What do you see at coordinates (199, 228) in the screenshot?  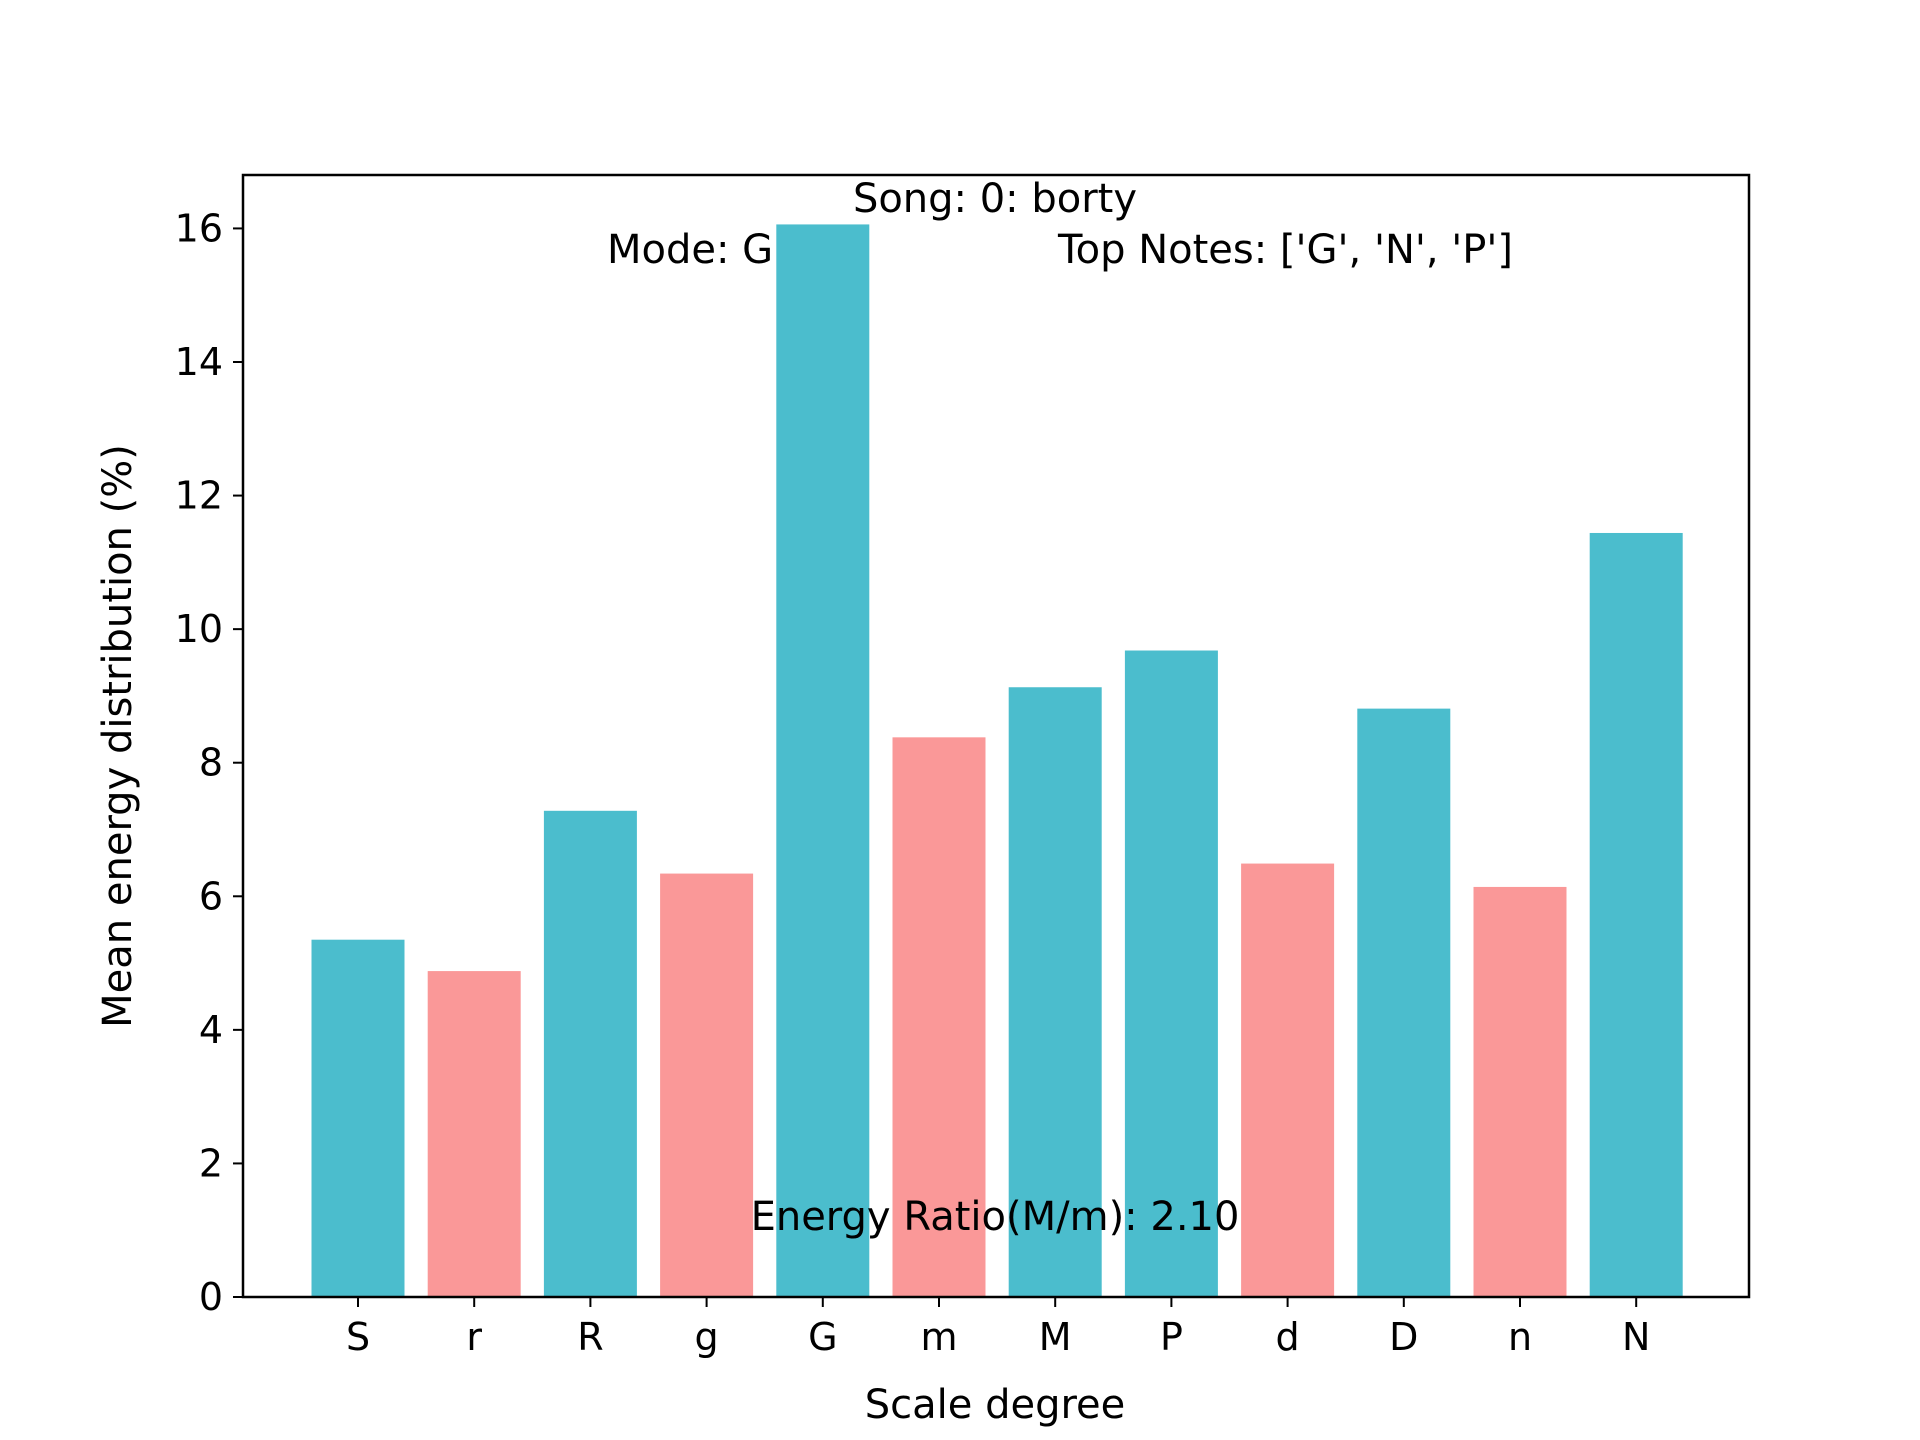 I see `y-tick-label: 16` at bounding box center [199, 228].